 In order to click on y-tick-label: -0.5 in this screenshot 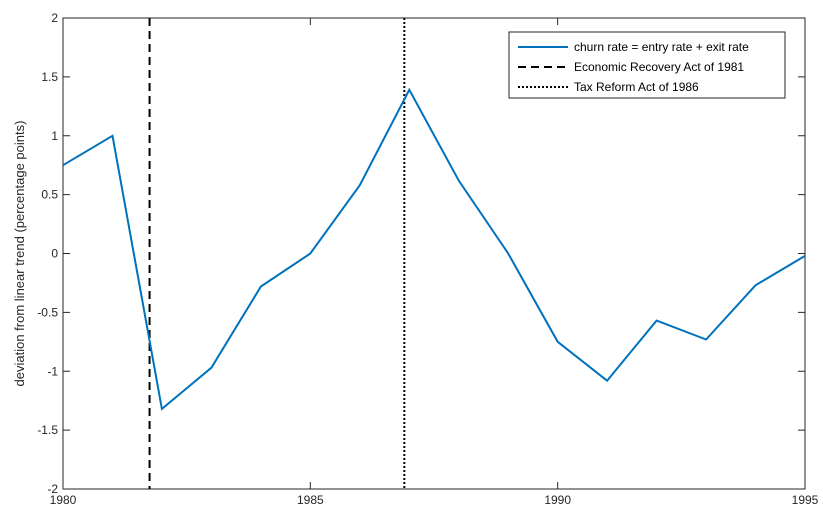, I will do `click(47, 312)`.